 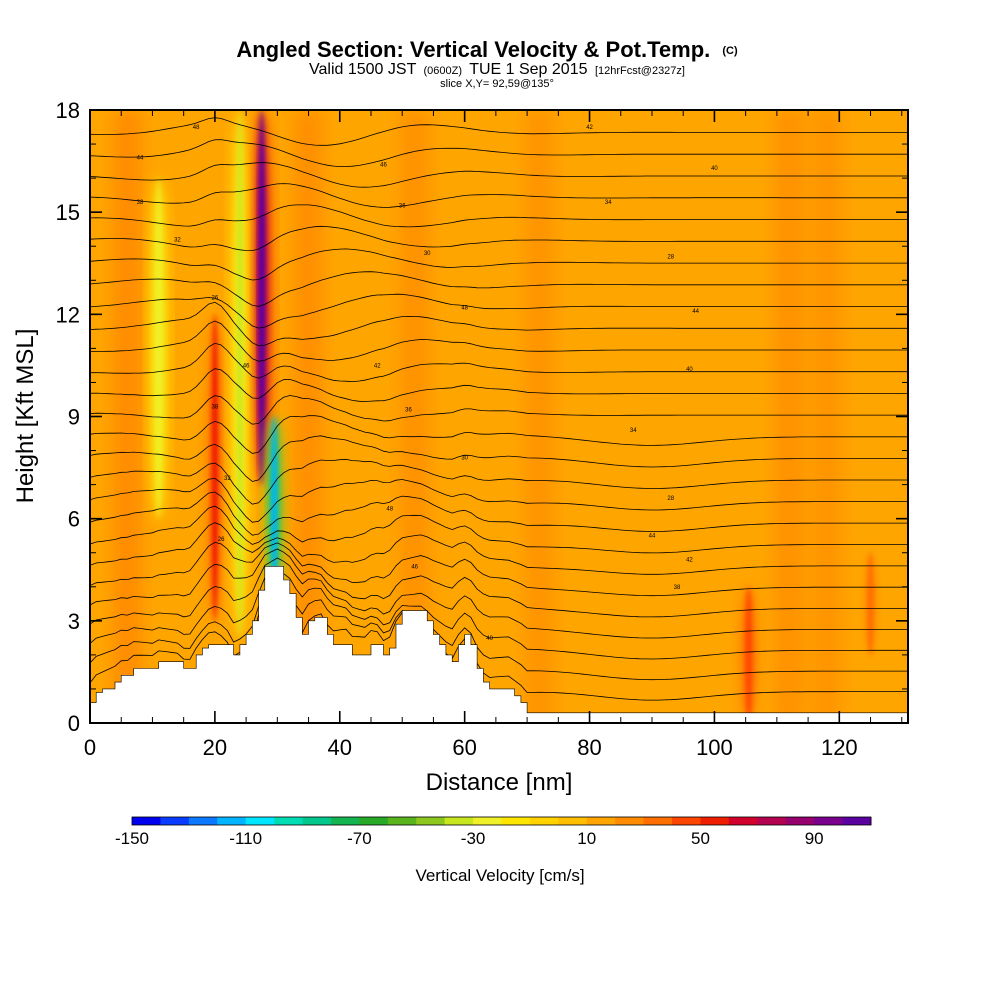 What do you see at coordinates (473, 838) in the screenshot?
I see `colorbar-label: -30` at bounding box center [473, 838].